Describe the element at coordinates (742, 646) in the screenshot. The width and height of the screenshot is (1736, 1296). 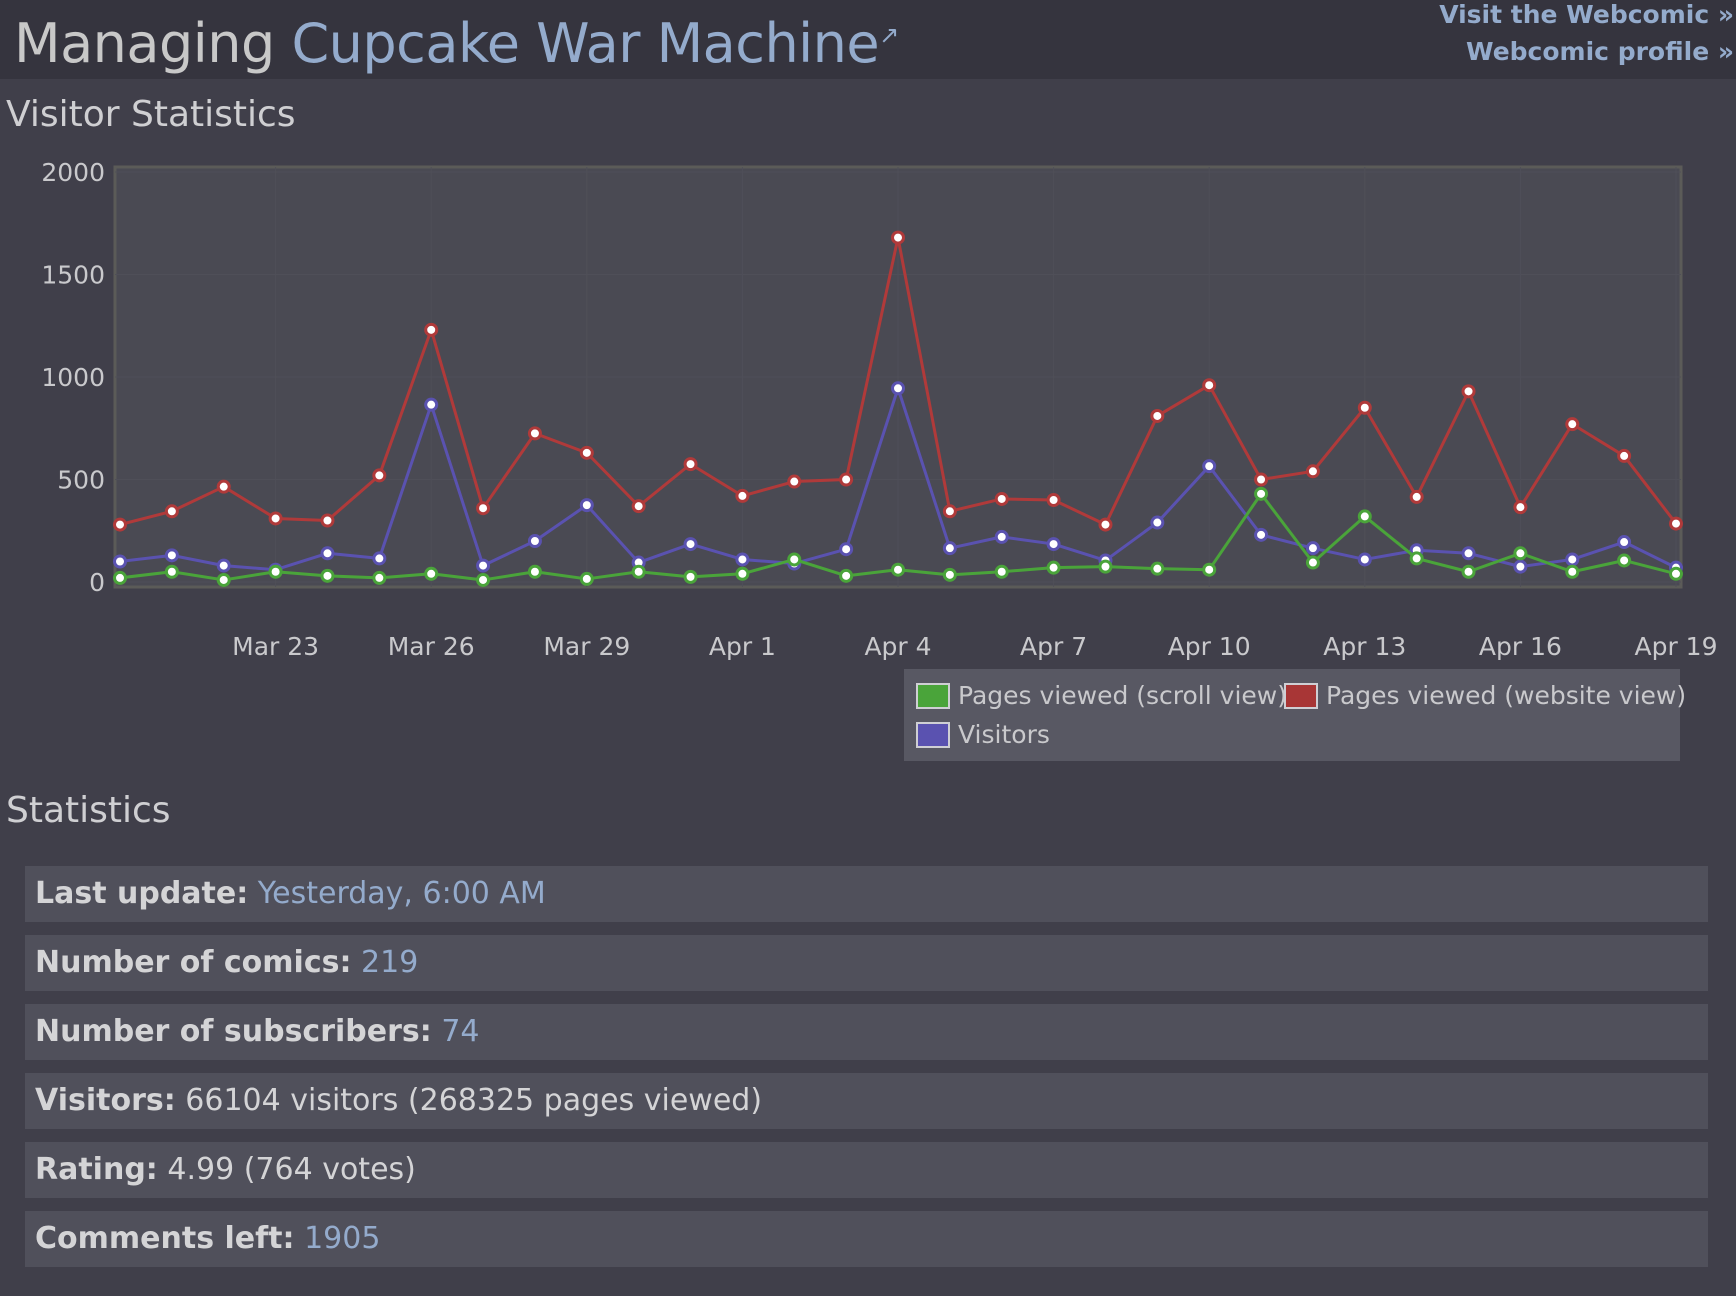
I see `x-tick-label: Apr 1` at that location.